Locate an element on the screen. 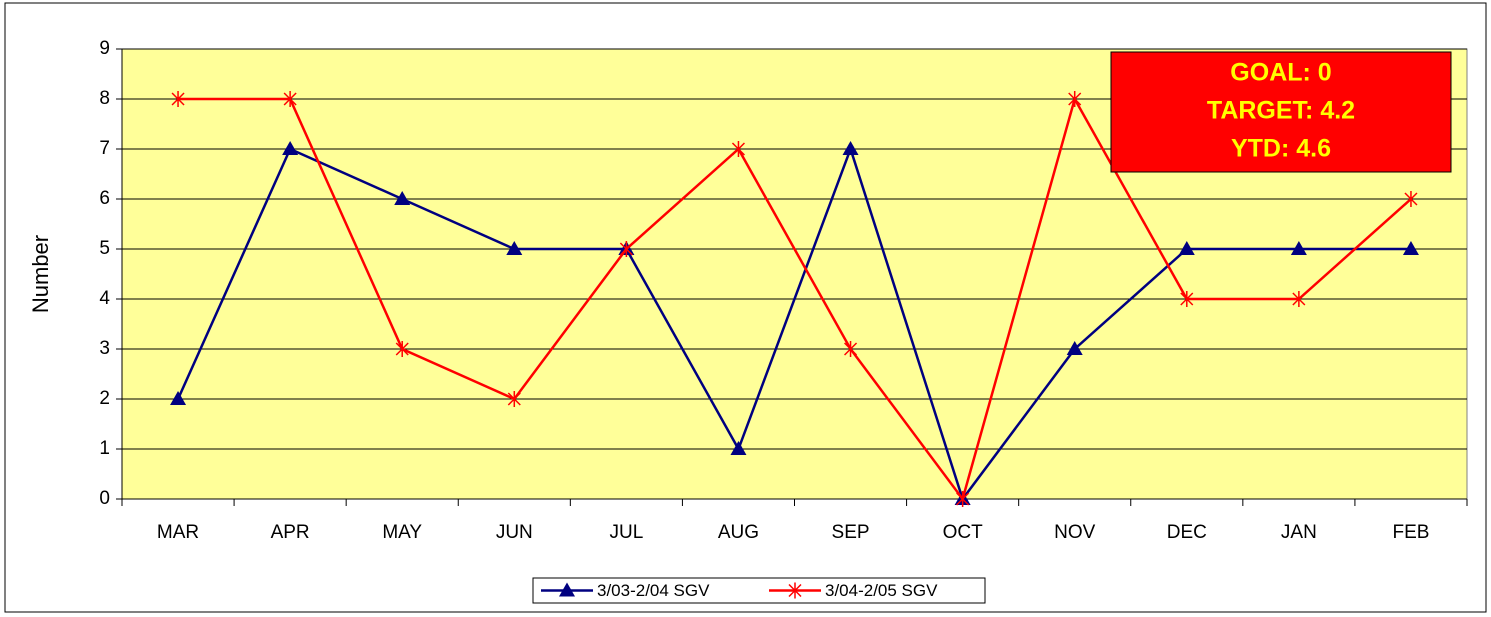 This screenshot has width=1491, height=617. x-tick-label: AUG is located at coordinates (738, 532).